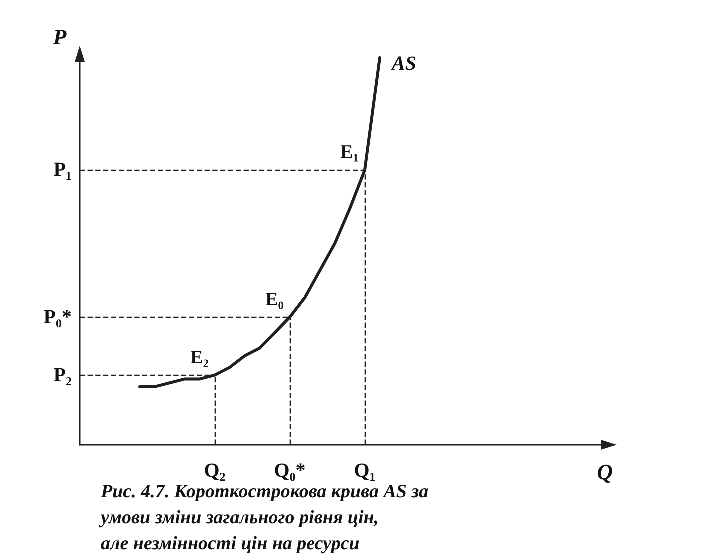 The width and height of the screenshot is (705, 558). What do you see at coordinates (275, 299) in the screenshot?
I see `annotation: E₀` at bounding box center [275, 299].